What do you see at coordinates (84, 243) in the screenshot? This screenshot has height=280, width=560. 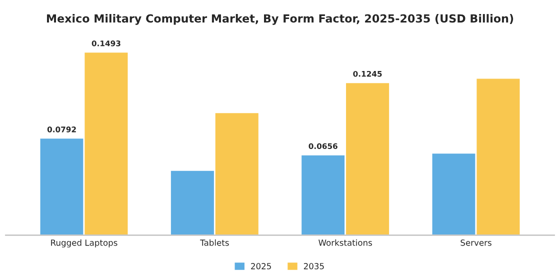 I see `x-tick-label: Rugged Laptops` at bounding box center [84, 243].